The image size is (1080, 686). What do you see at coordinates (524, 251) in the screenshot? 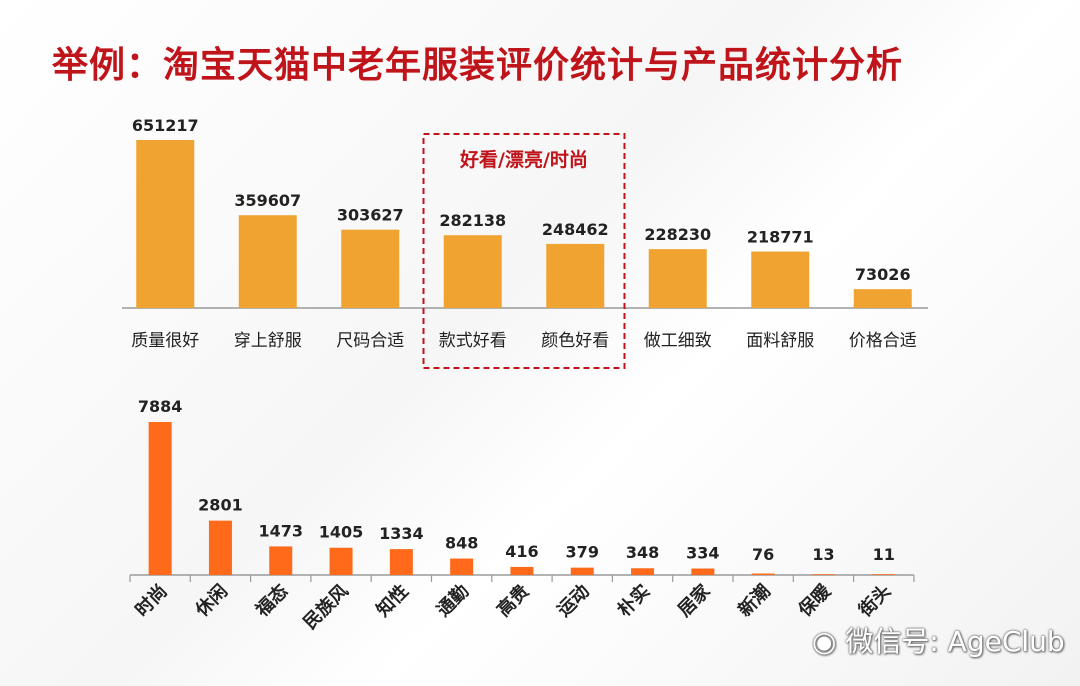
I see `highlight-box` at bounding box center [524, 251].